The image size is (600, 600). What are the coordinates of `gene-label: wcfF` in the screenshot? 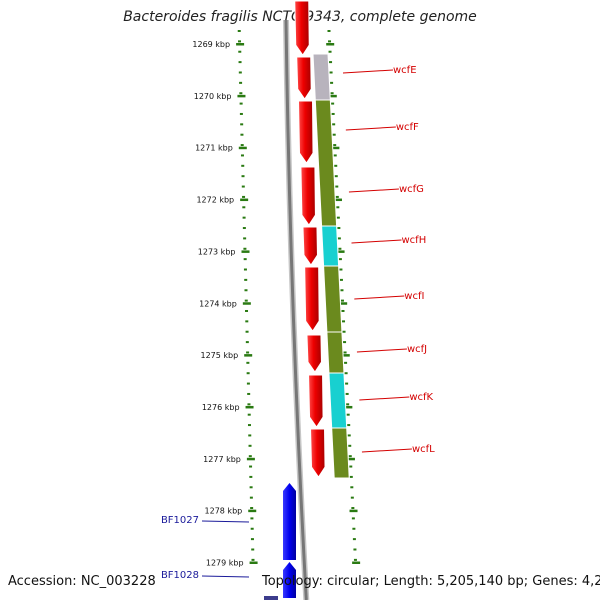 It's located at (407, 127).